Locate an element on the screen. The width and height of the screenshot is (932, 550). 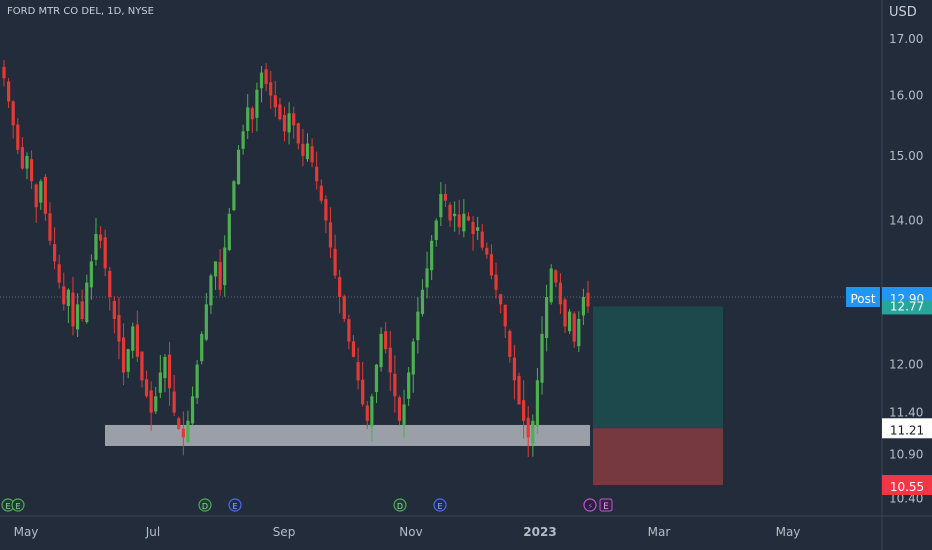
profit-zone is located at coordinates (658, 367).